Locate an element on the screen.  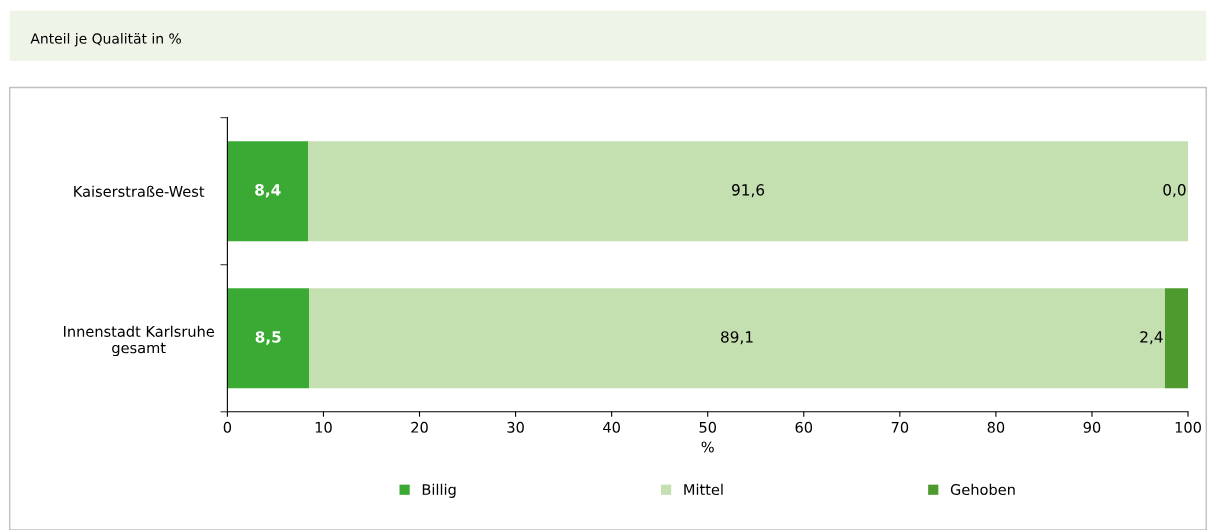
x-tick-label: 90 is located at coordinates (1092, 427).